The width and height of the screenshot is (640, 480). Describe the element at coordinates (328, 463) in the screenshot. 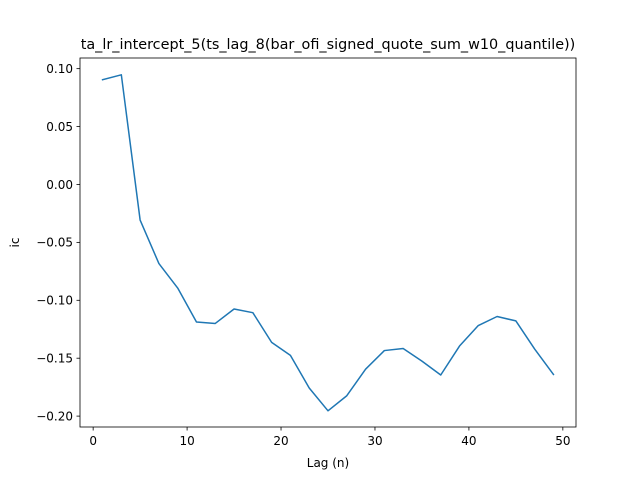

I see `x-axis-label: Lag (n)` at that location.